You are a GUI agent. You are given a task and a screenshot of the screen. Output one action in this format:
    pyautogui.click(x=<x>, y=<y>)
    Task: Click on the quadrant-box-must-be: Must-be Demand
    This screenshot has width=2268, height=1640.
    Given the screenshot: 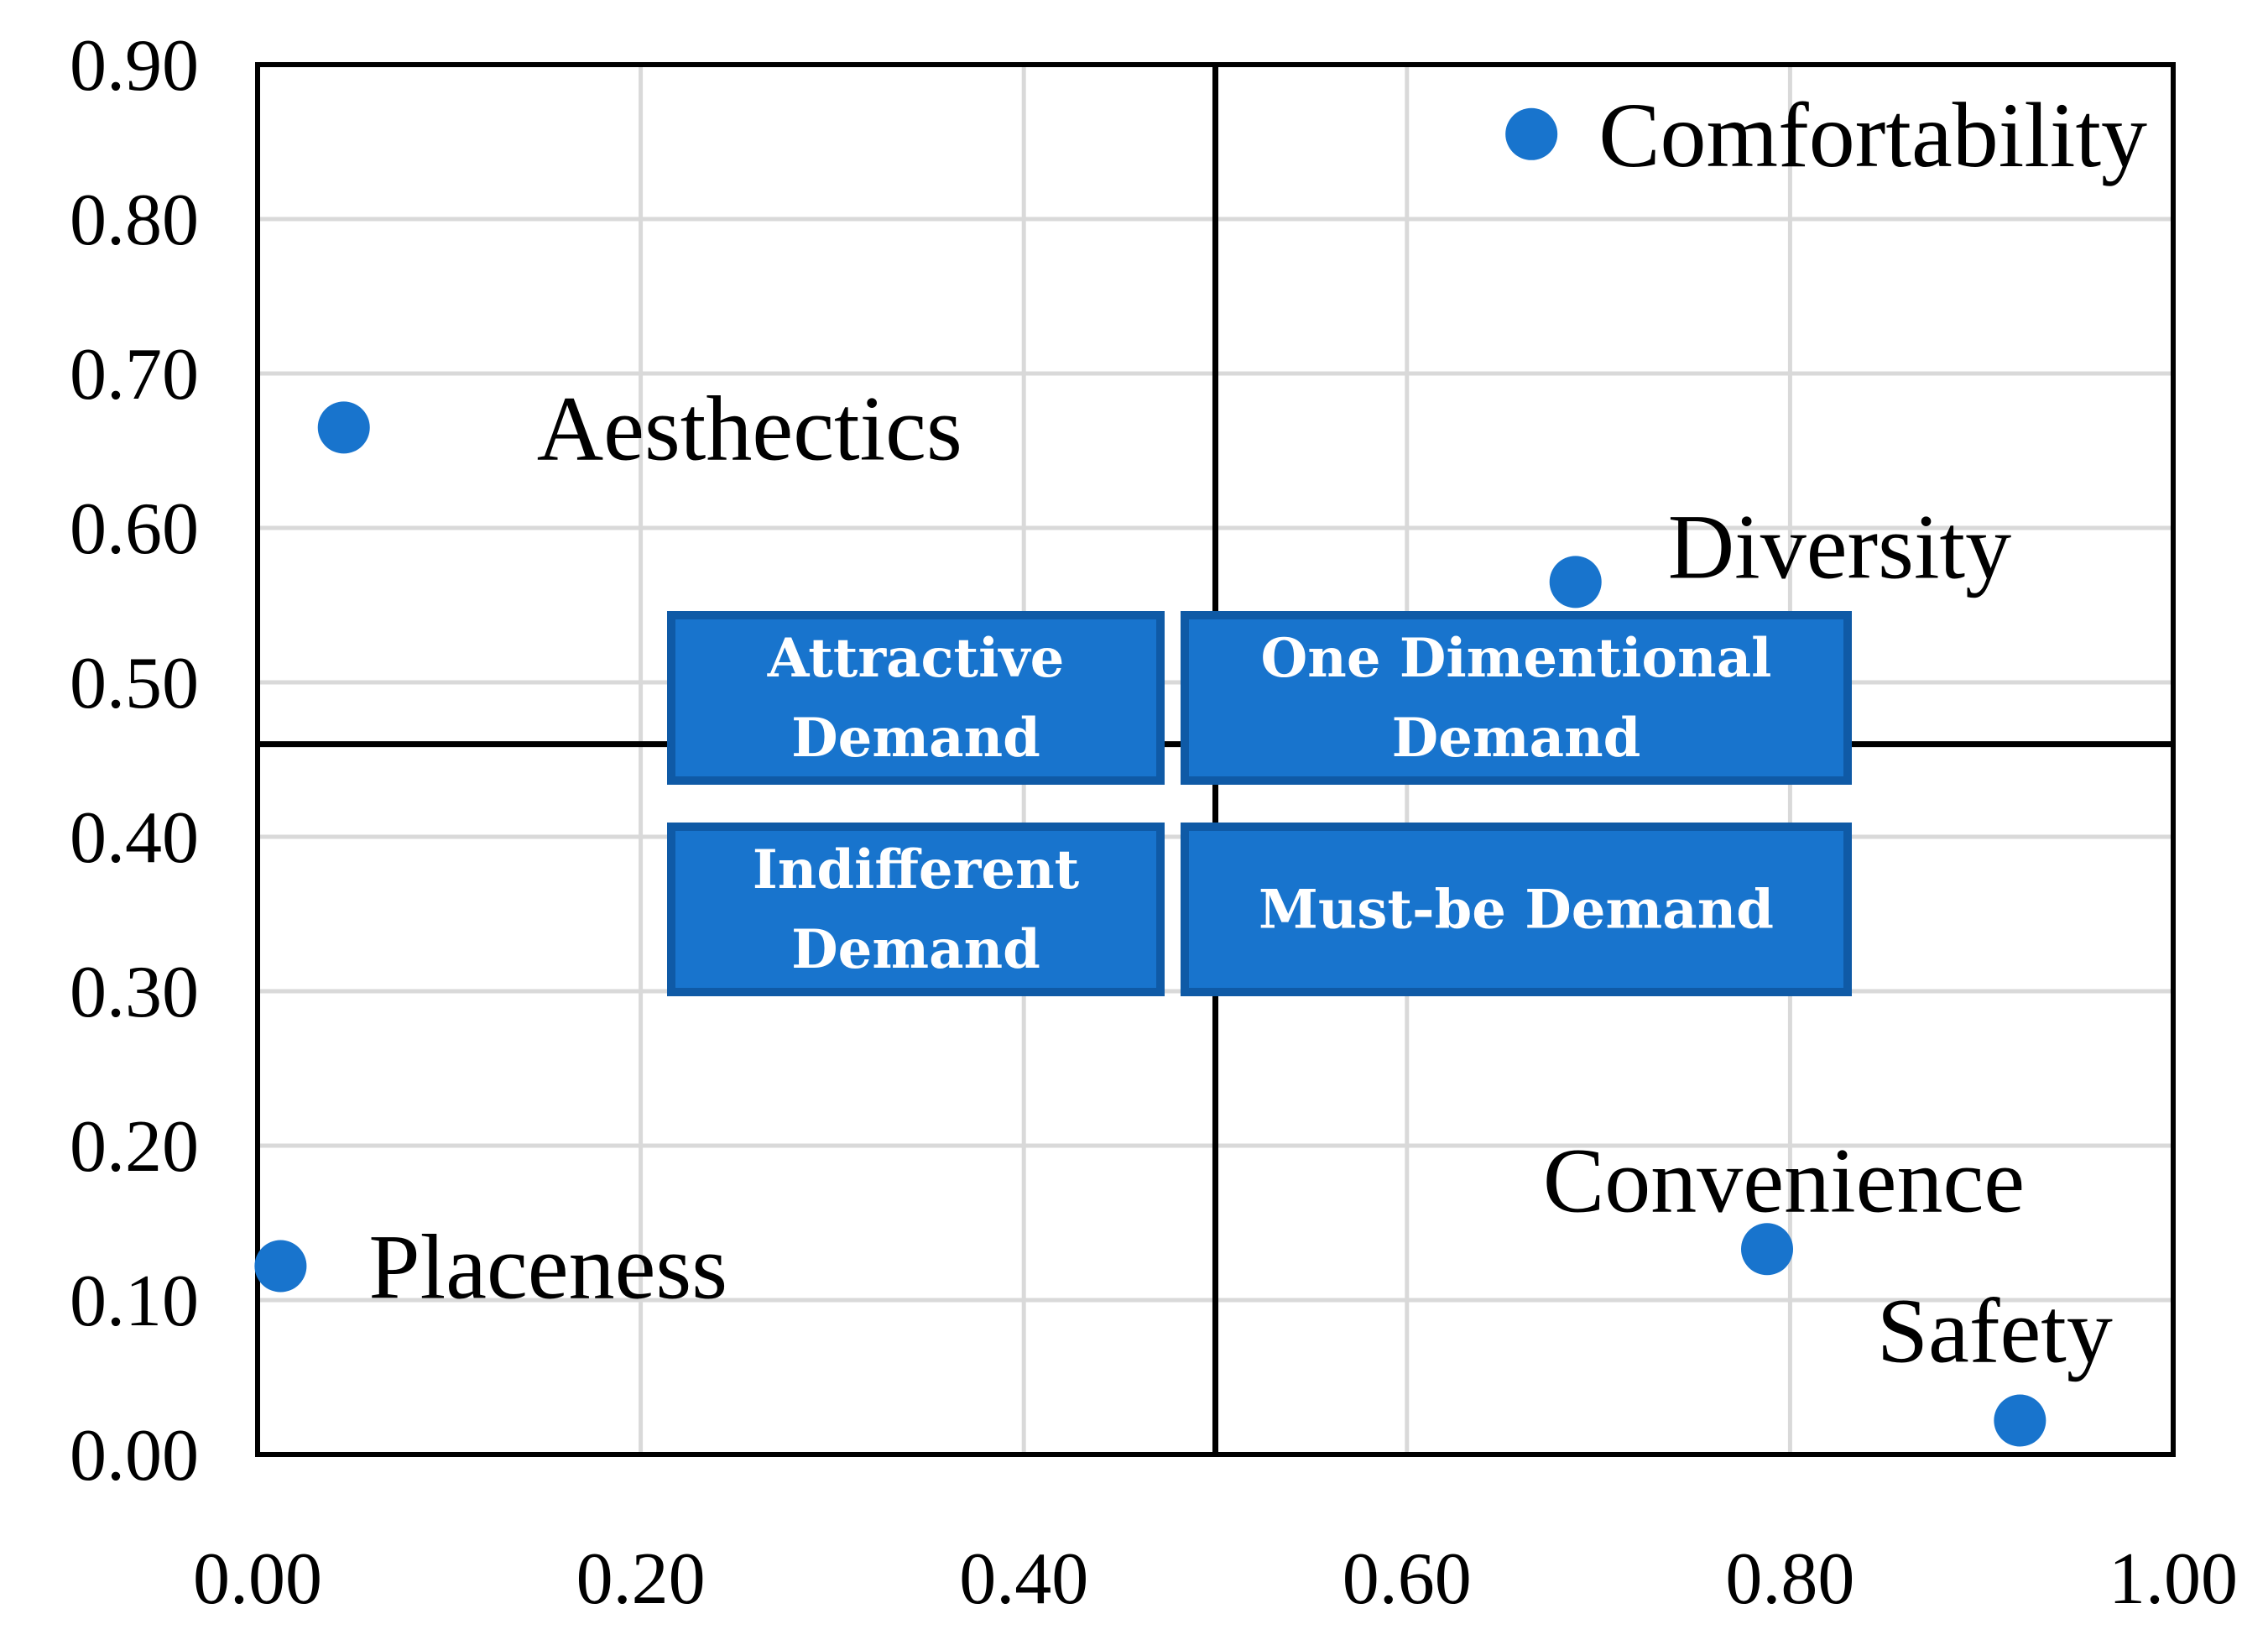 What is the action you would take?
    pyautogui.click(x=1517, y=909)
    